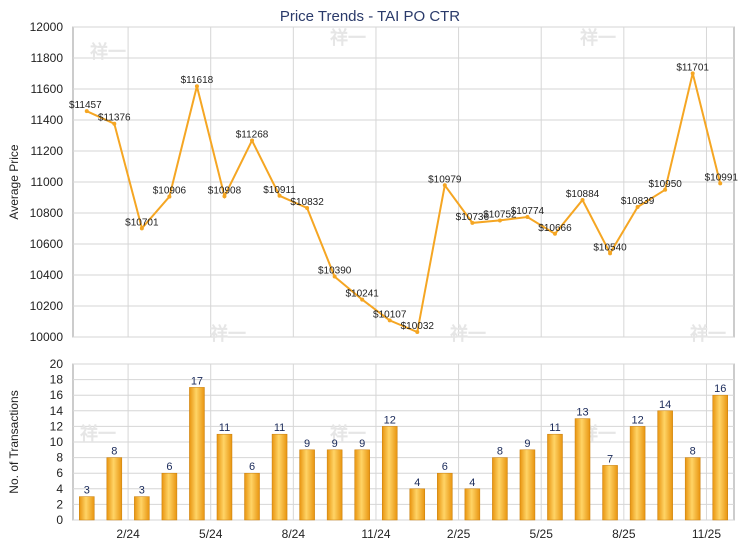 The image size is (740, 550). What do you see at coordinates (47, 244) in the screenshot?
I see `price-y-tick-label: 10600` at bounding box center [47, 244].